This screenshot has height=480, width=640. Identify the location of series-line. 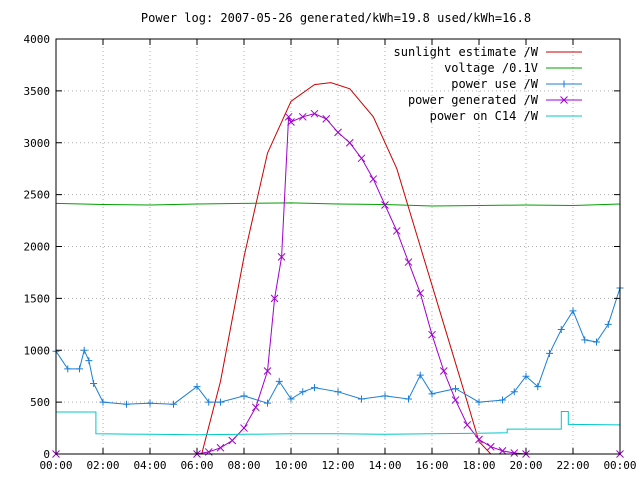
(338, 423).